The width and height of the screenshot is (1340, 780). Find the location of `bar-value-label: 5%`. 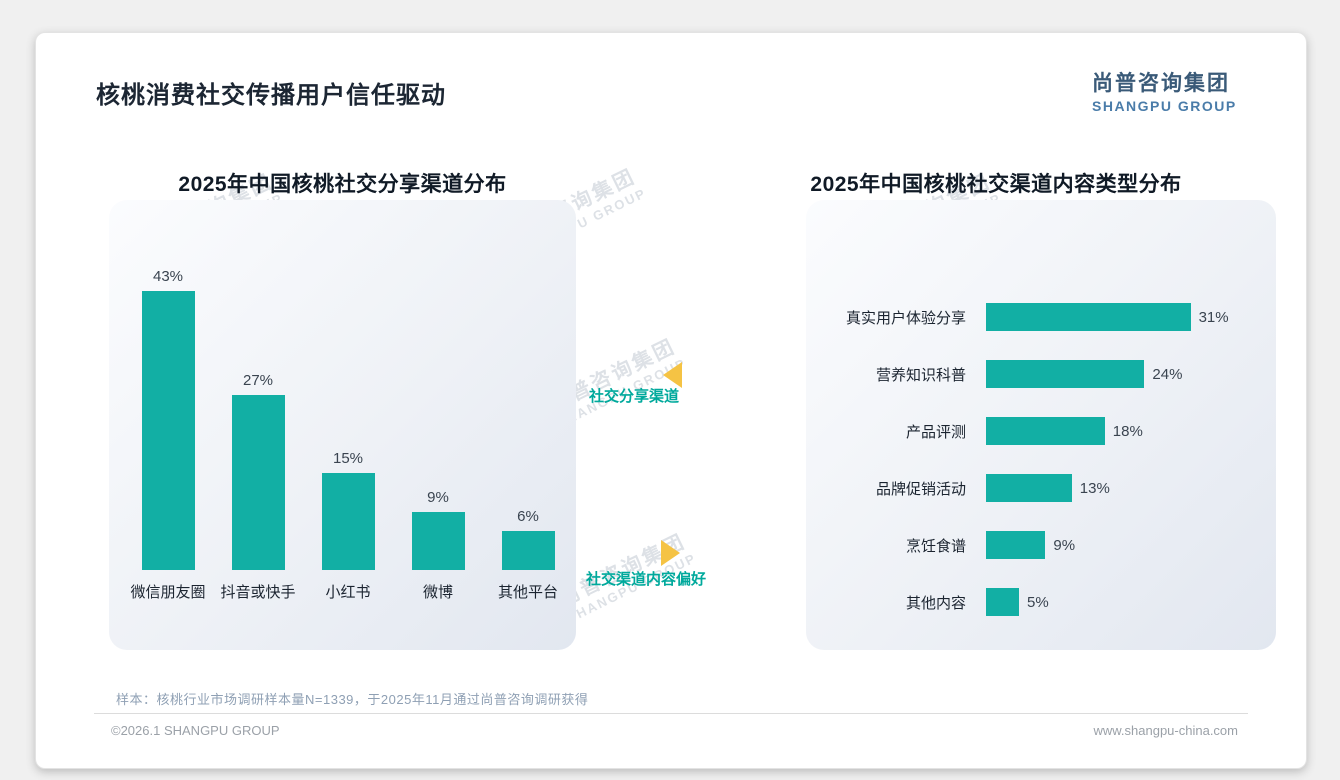

bar-value-label: 5% is located at coordinates (1038, 602).